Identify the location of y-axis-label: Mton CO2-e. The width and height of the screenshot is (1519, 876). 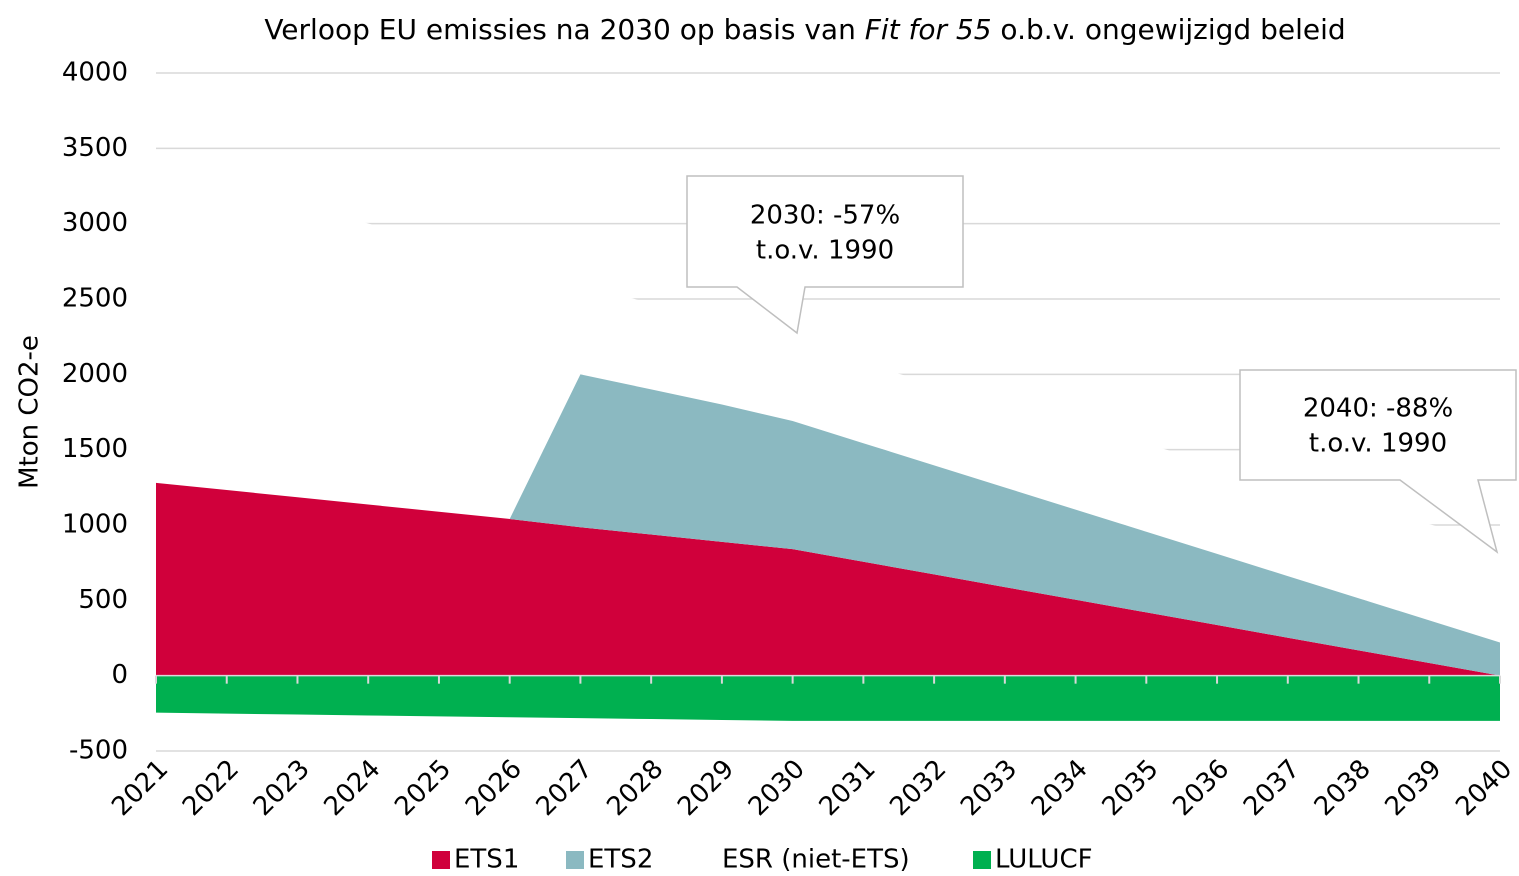
(30, 412).